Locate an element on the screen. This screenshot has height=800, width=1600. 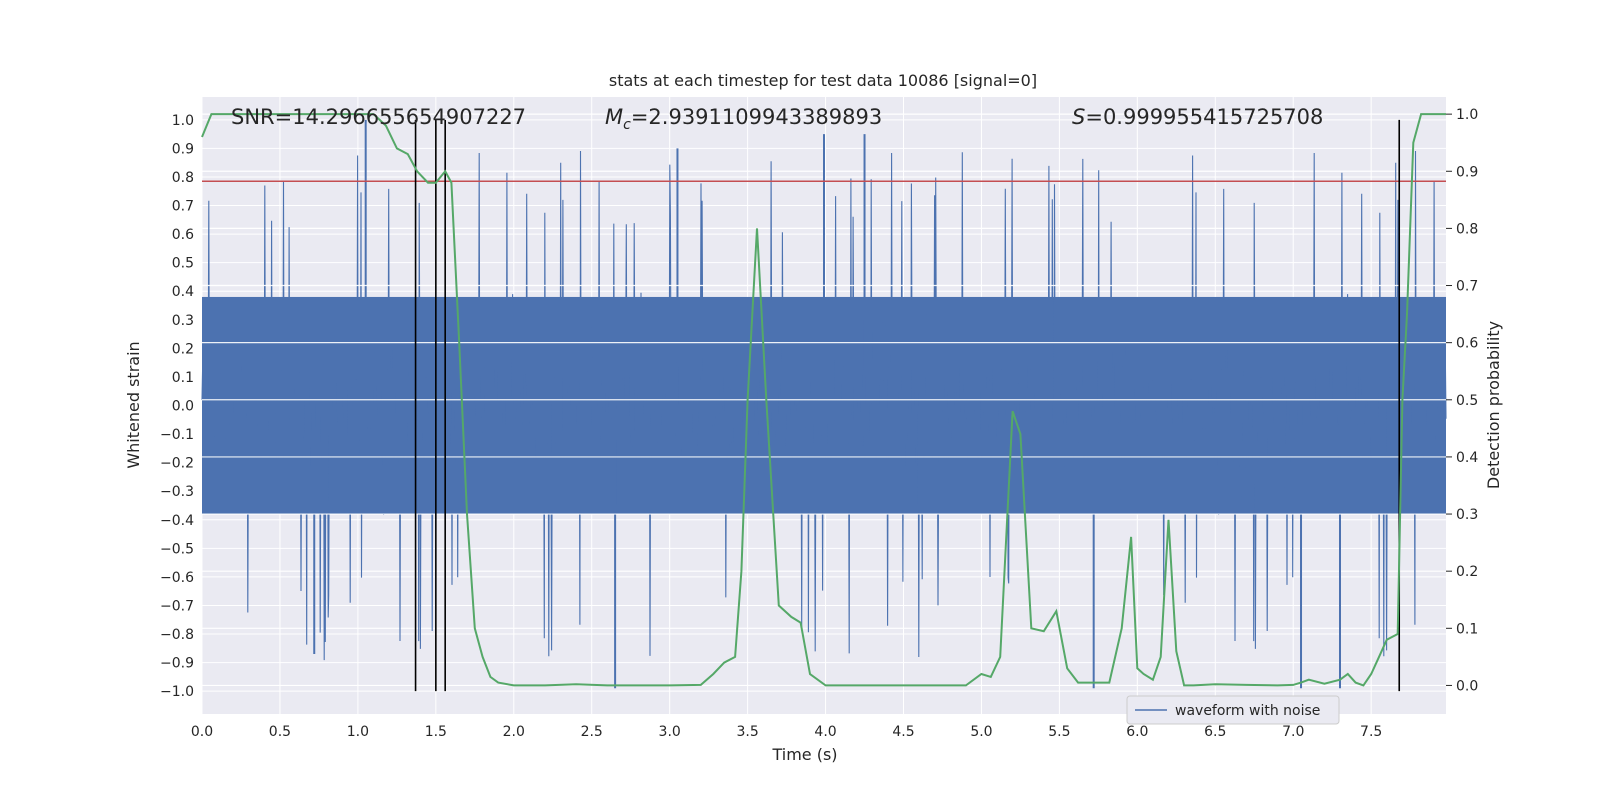
x-tick-label-11: 5.5 is located at coordinates (1059, 732).